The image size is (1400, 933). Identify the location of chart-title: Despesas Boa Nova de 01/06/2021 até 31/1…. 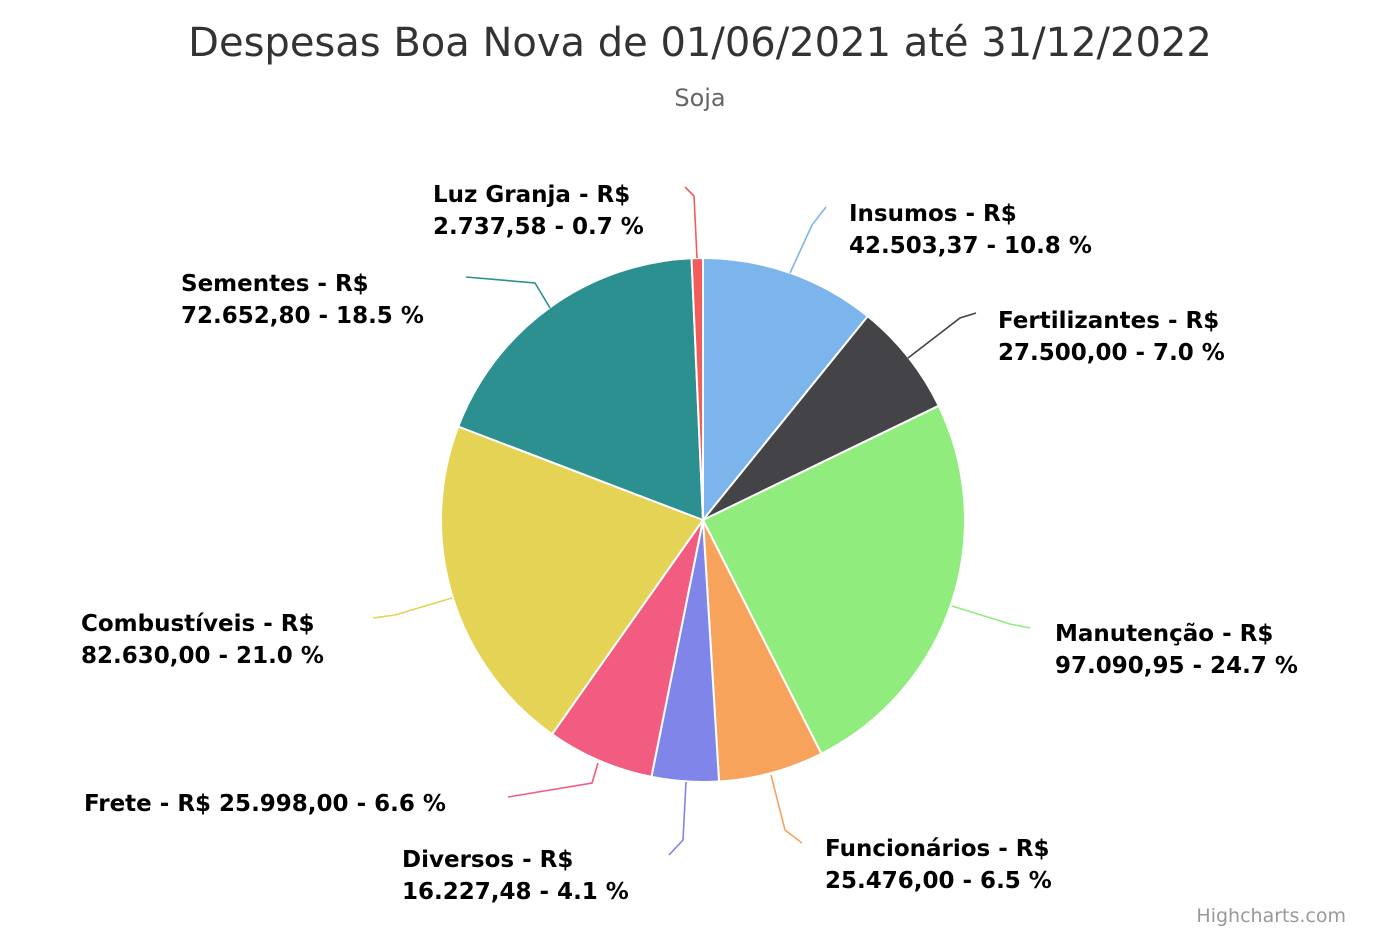
(700, 43).